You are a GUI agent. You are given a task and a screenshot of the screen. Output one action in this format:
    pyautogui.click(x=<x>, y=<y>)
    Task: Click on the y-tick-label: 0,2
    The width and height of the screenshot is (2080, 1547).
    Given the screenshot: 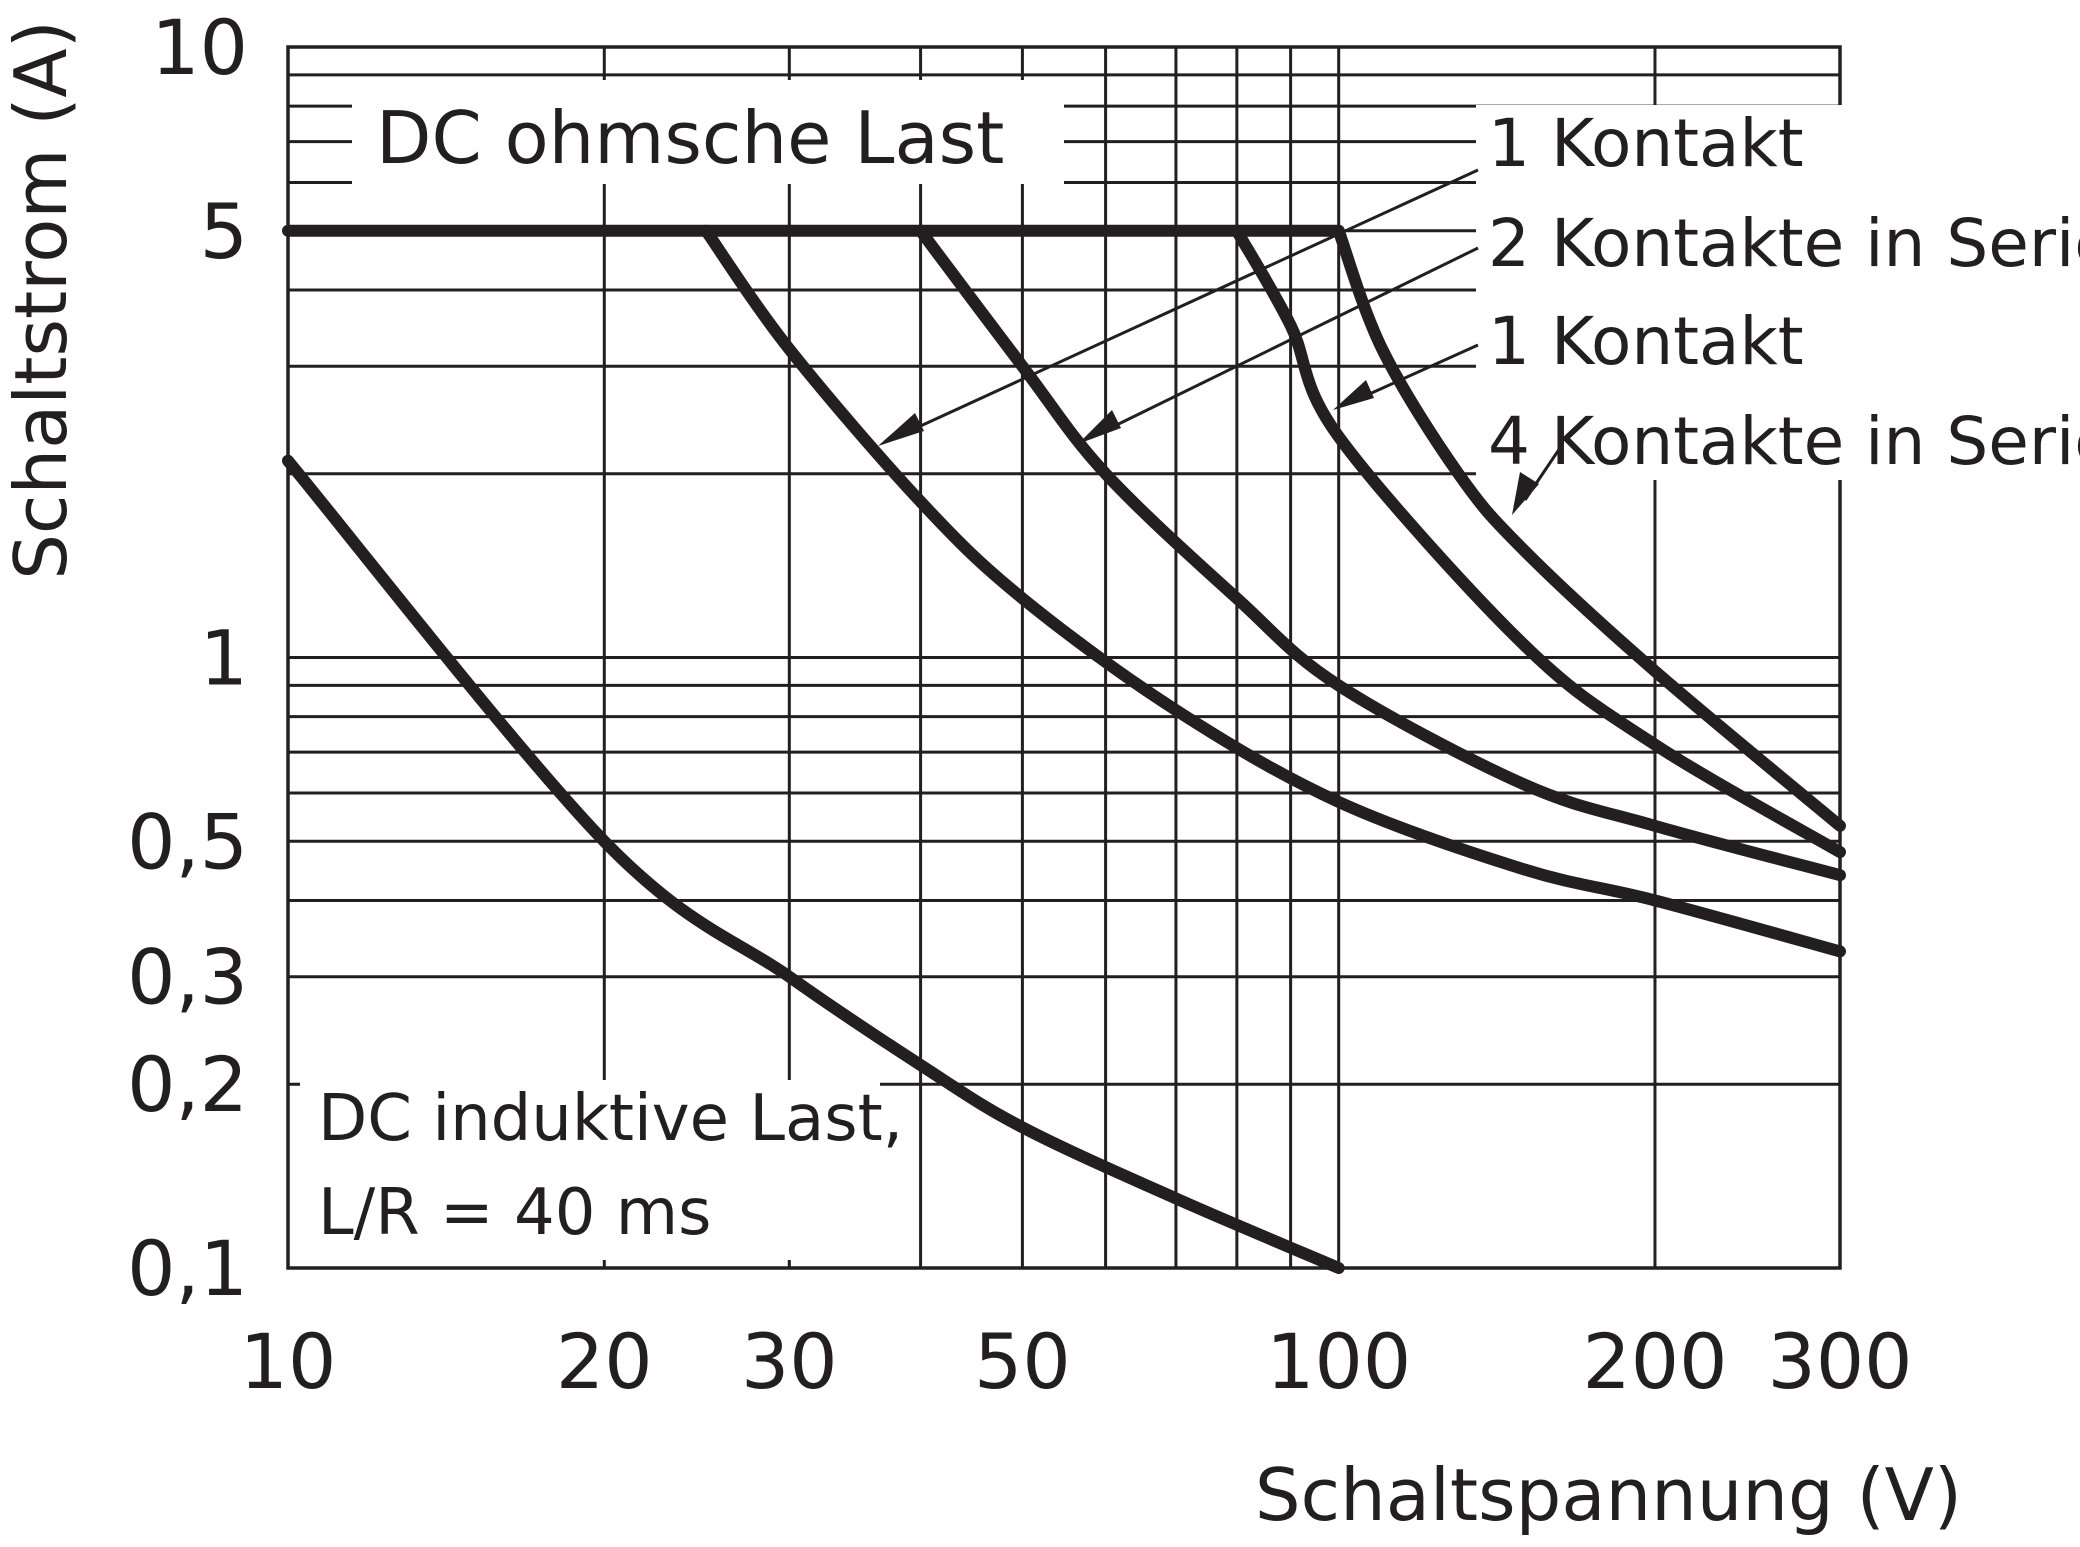 What is the action you would take?
    pyautogui.click(x=187, y=1084)
    